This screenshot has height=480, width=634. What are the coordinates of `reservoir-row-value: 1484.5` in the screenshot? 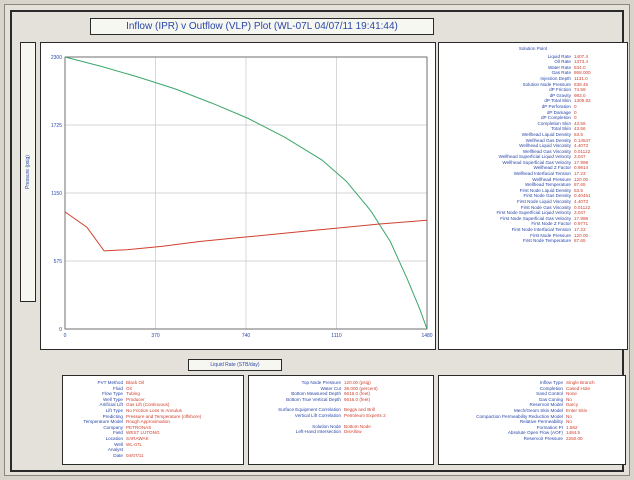 It's located at (573, 433).